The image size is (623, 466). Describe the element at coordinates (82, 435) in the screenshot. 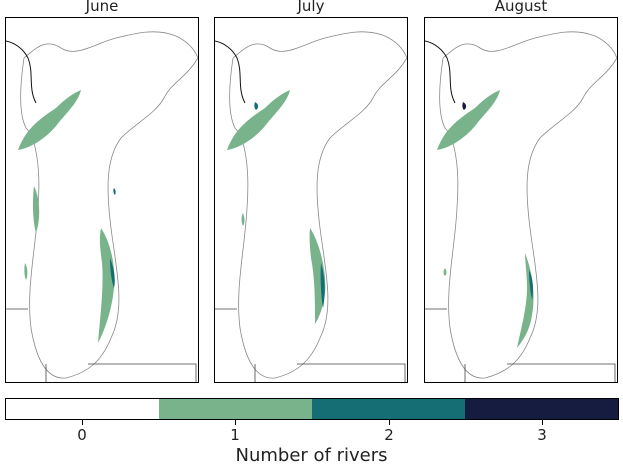

I see `colorbar-tick-label: 0` at that location.